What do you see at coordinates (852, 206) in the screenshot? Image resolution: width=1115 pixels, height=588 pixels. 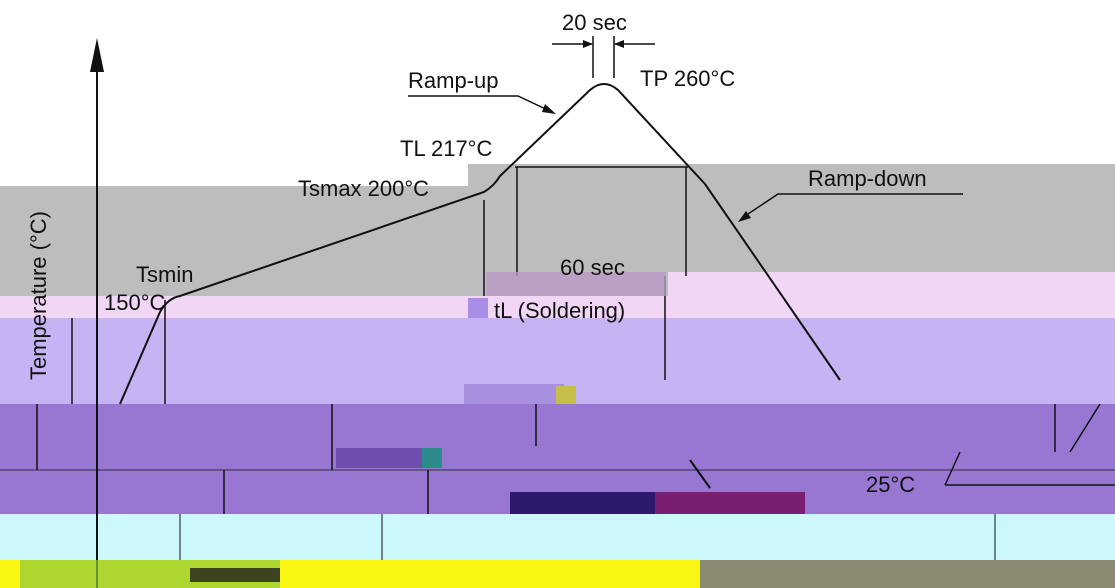 I see `ramp-down-leader` at bounding box center [852, 206].